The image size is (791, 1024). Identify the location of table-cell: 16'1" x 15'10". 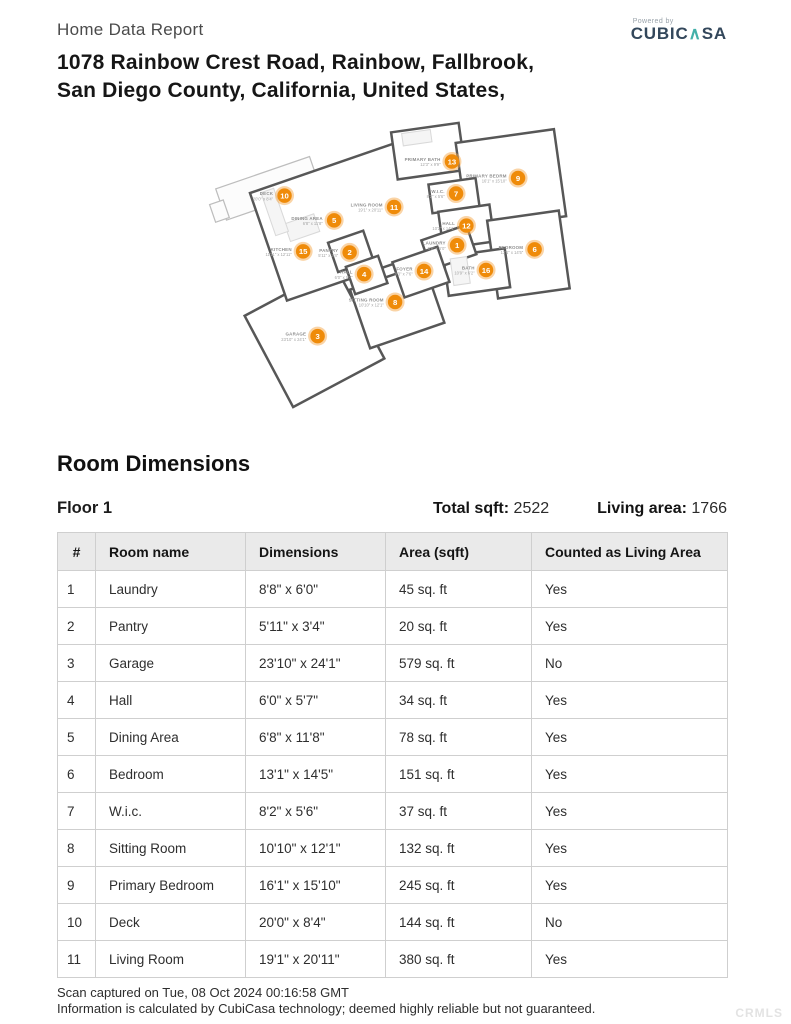
(315, 885).